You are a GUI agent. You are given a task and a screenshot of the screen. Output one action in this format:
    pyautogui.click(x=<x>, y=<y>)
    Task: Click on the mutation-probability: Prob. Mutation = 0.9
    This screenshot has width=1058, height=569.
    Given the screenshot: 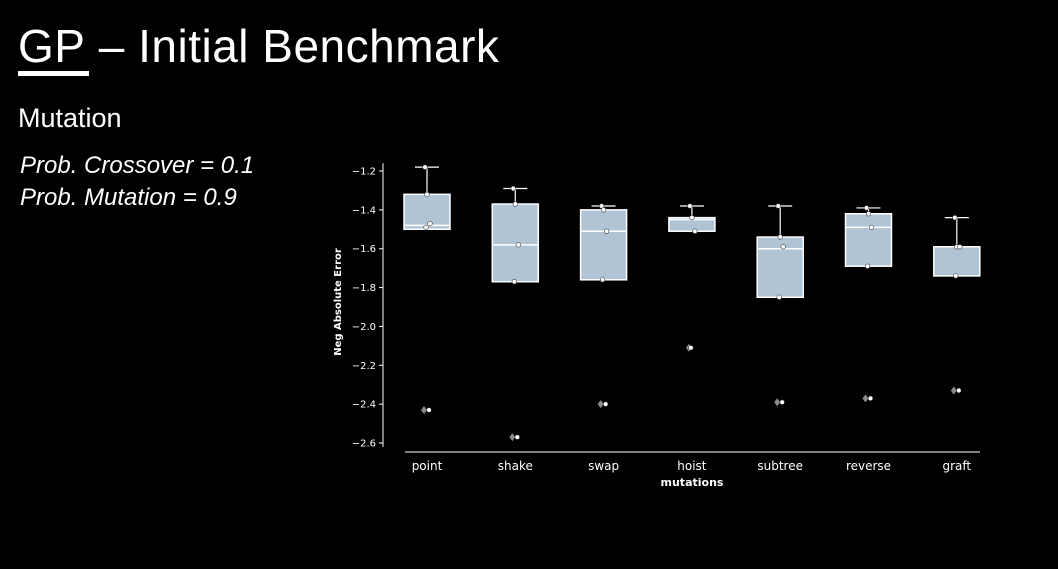 What is the action you would take?
    pyautogui.click(x=128, y=197)
    